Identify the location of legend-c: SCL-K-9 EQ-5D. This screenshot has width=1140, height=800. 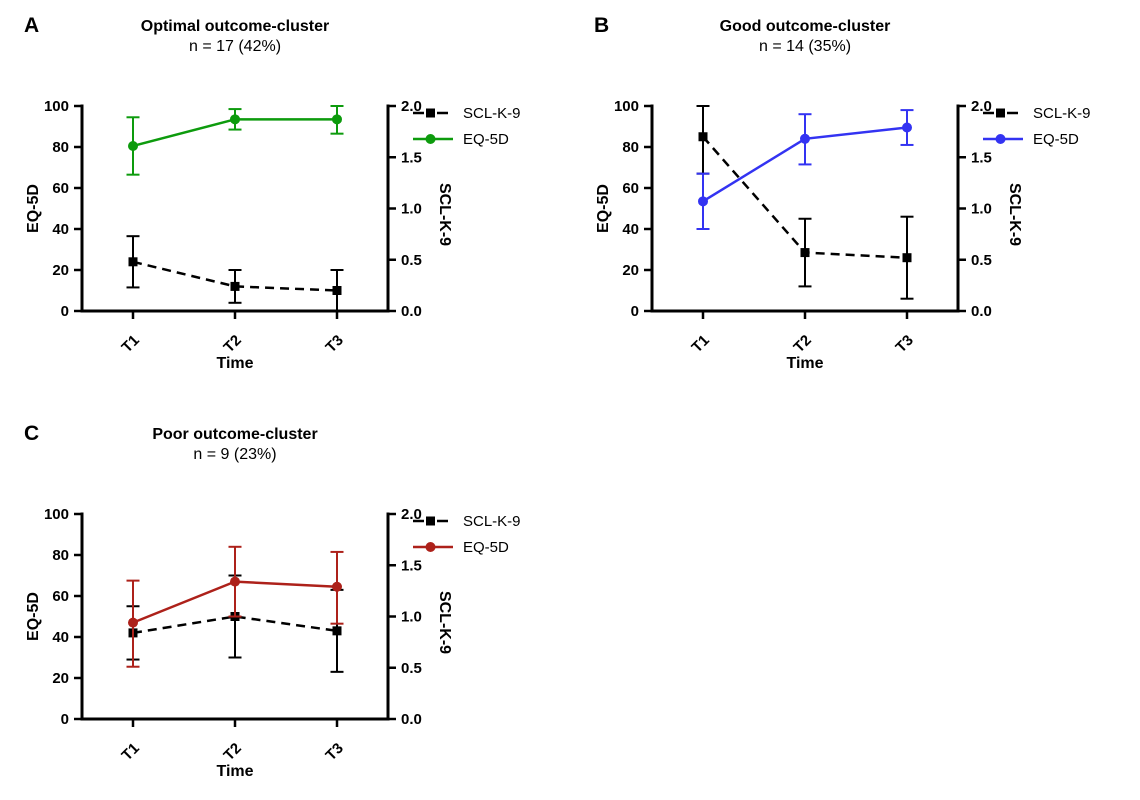
(466, 534).